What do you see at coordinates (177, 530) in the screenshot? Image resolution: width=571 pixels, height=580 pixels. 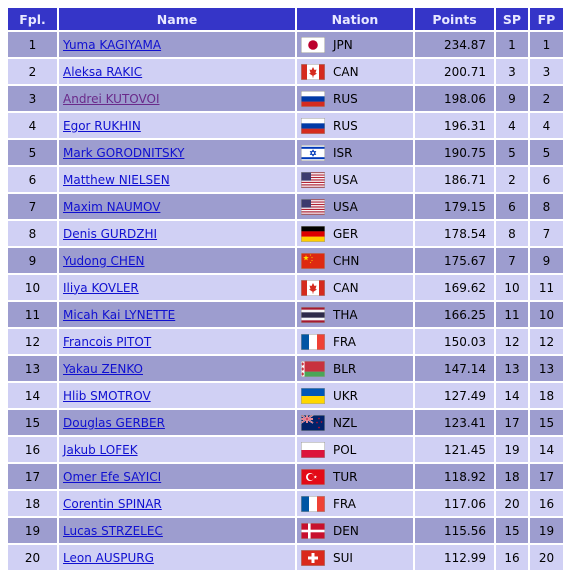 I see `name-cell: Lucas STRZELEC` at bounding box center [177, 530].